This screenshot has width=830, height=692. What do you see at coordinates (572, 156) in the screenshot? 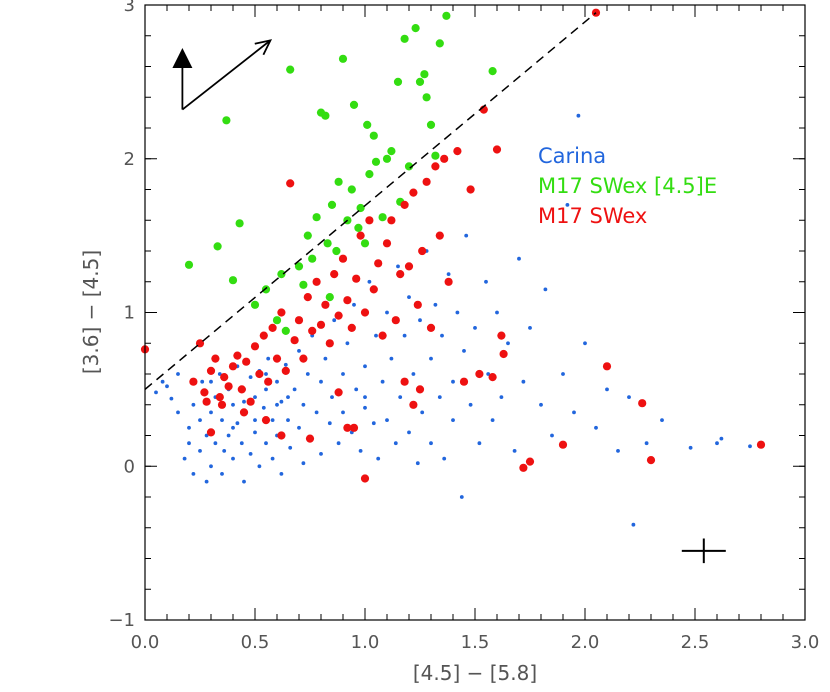
I see `legend-entry-carina: Carina` at bounding box center [572, 156].